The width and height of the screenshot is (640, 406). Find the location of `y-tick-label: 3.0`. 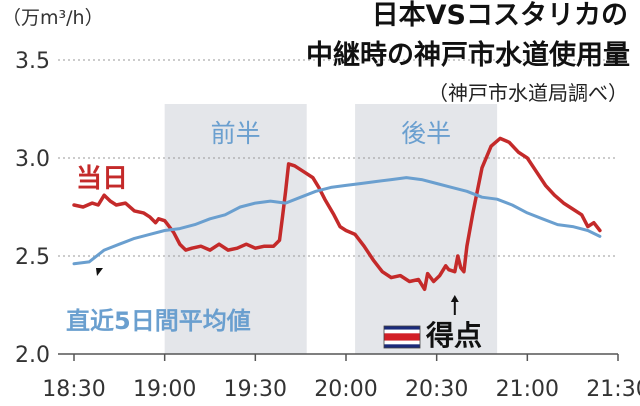

y-tick-label: 3.0 is located at coordinates (32, 159).